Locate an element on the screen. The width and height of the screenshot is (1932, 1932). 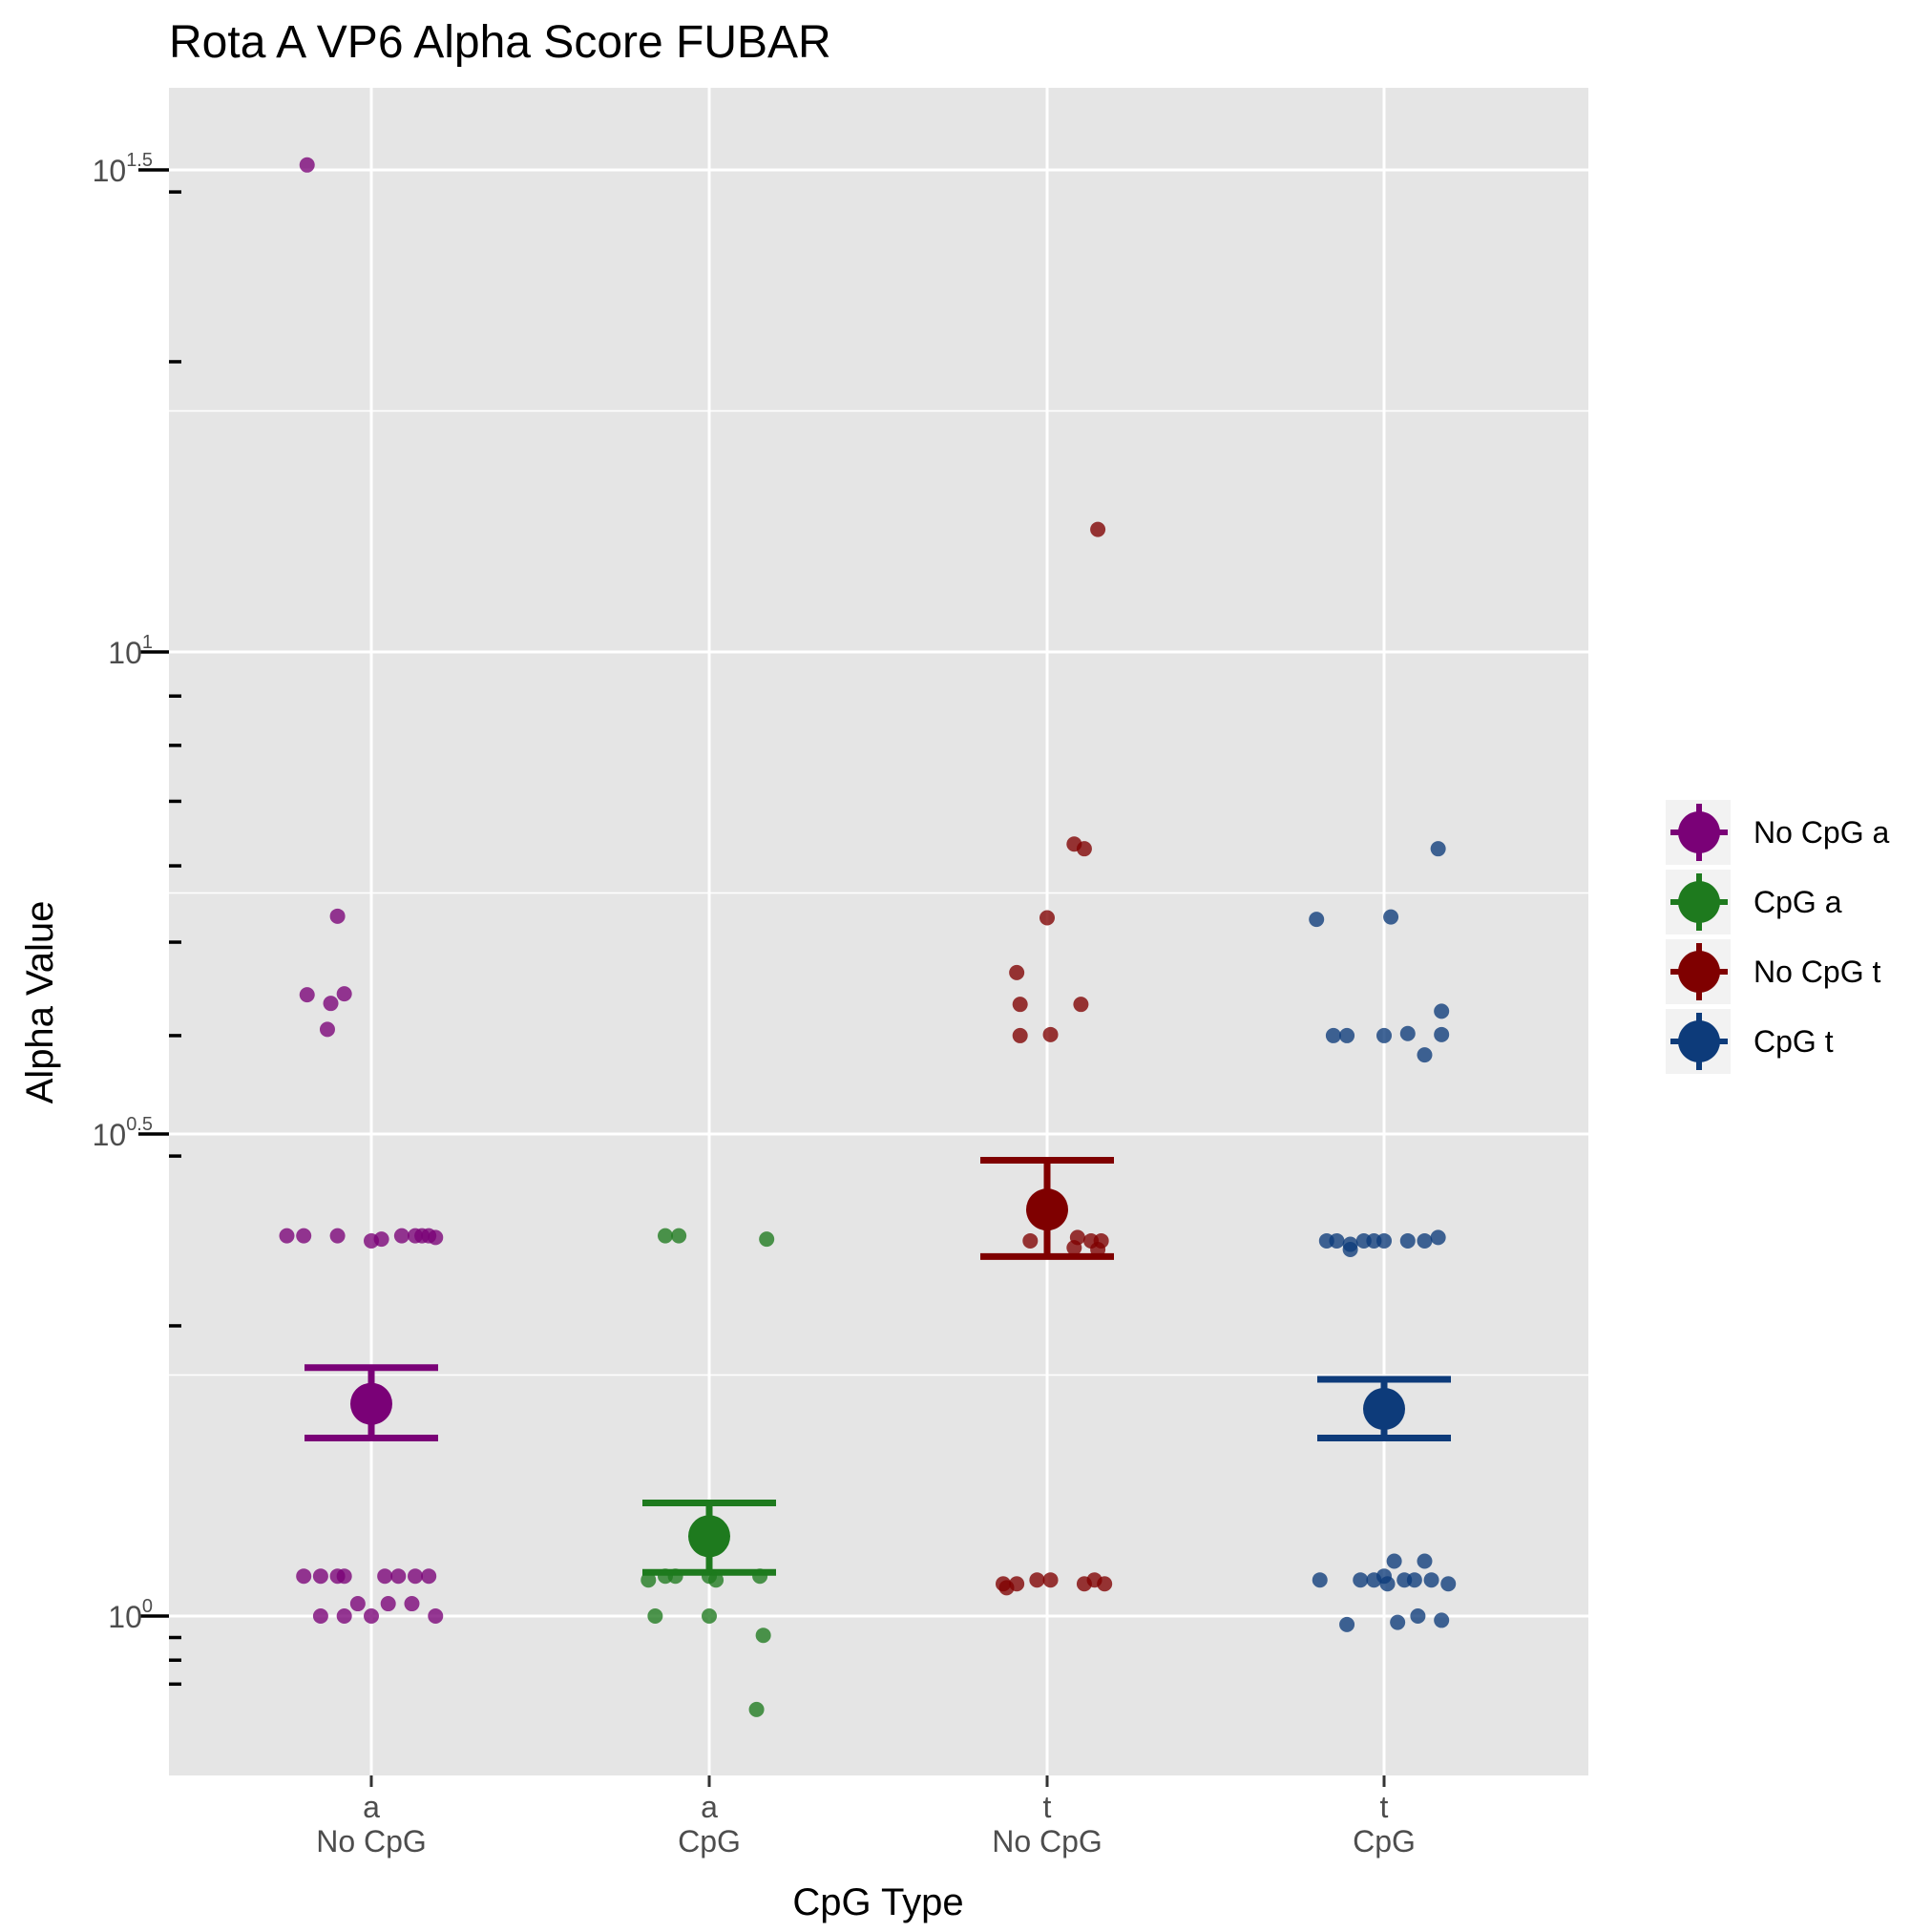
legend-label: No CpG t is located at coordinates (1817, 972).